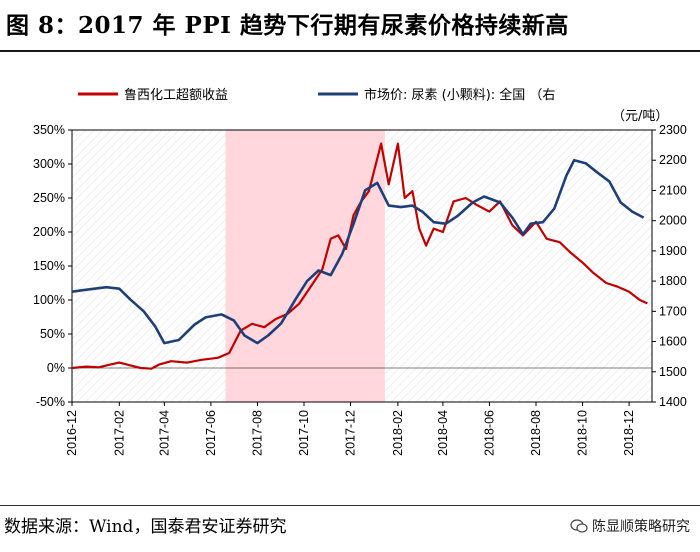 This screenshot has height=552, width=700. I want to click on shaded-period, so click(305, 266).